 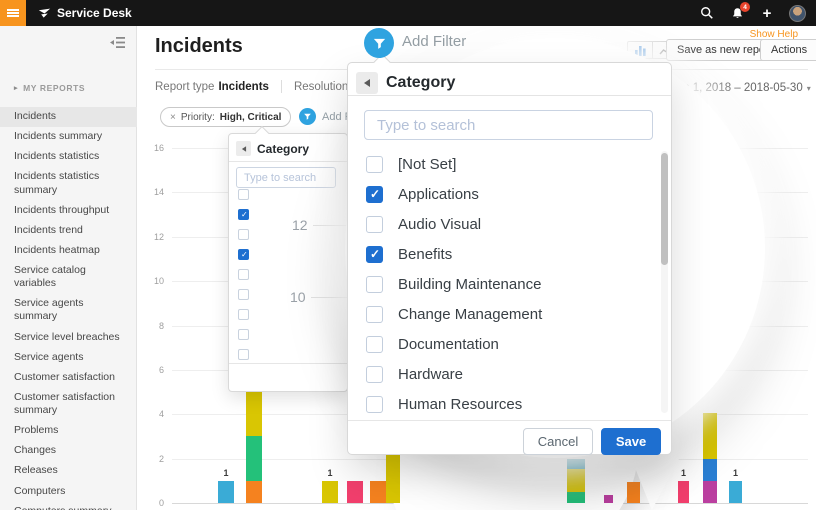 What do you see at coordinates (298, 297) in the screenshot?
I see `magnified-y-tick-label: 10` at bounding box center [298, 297].